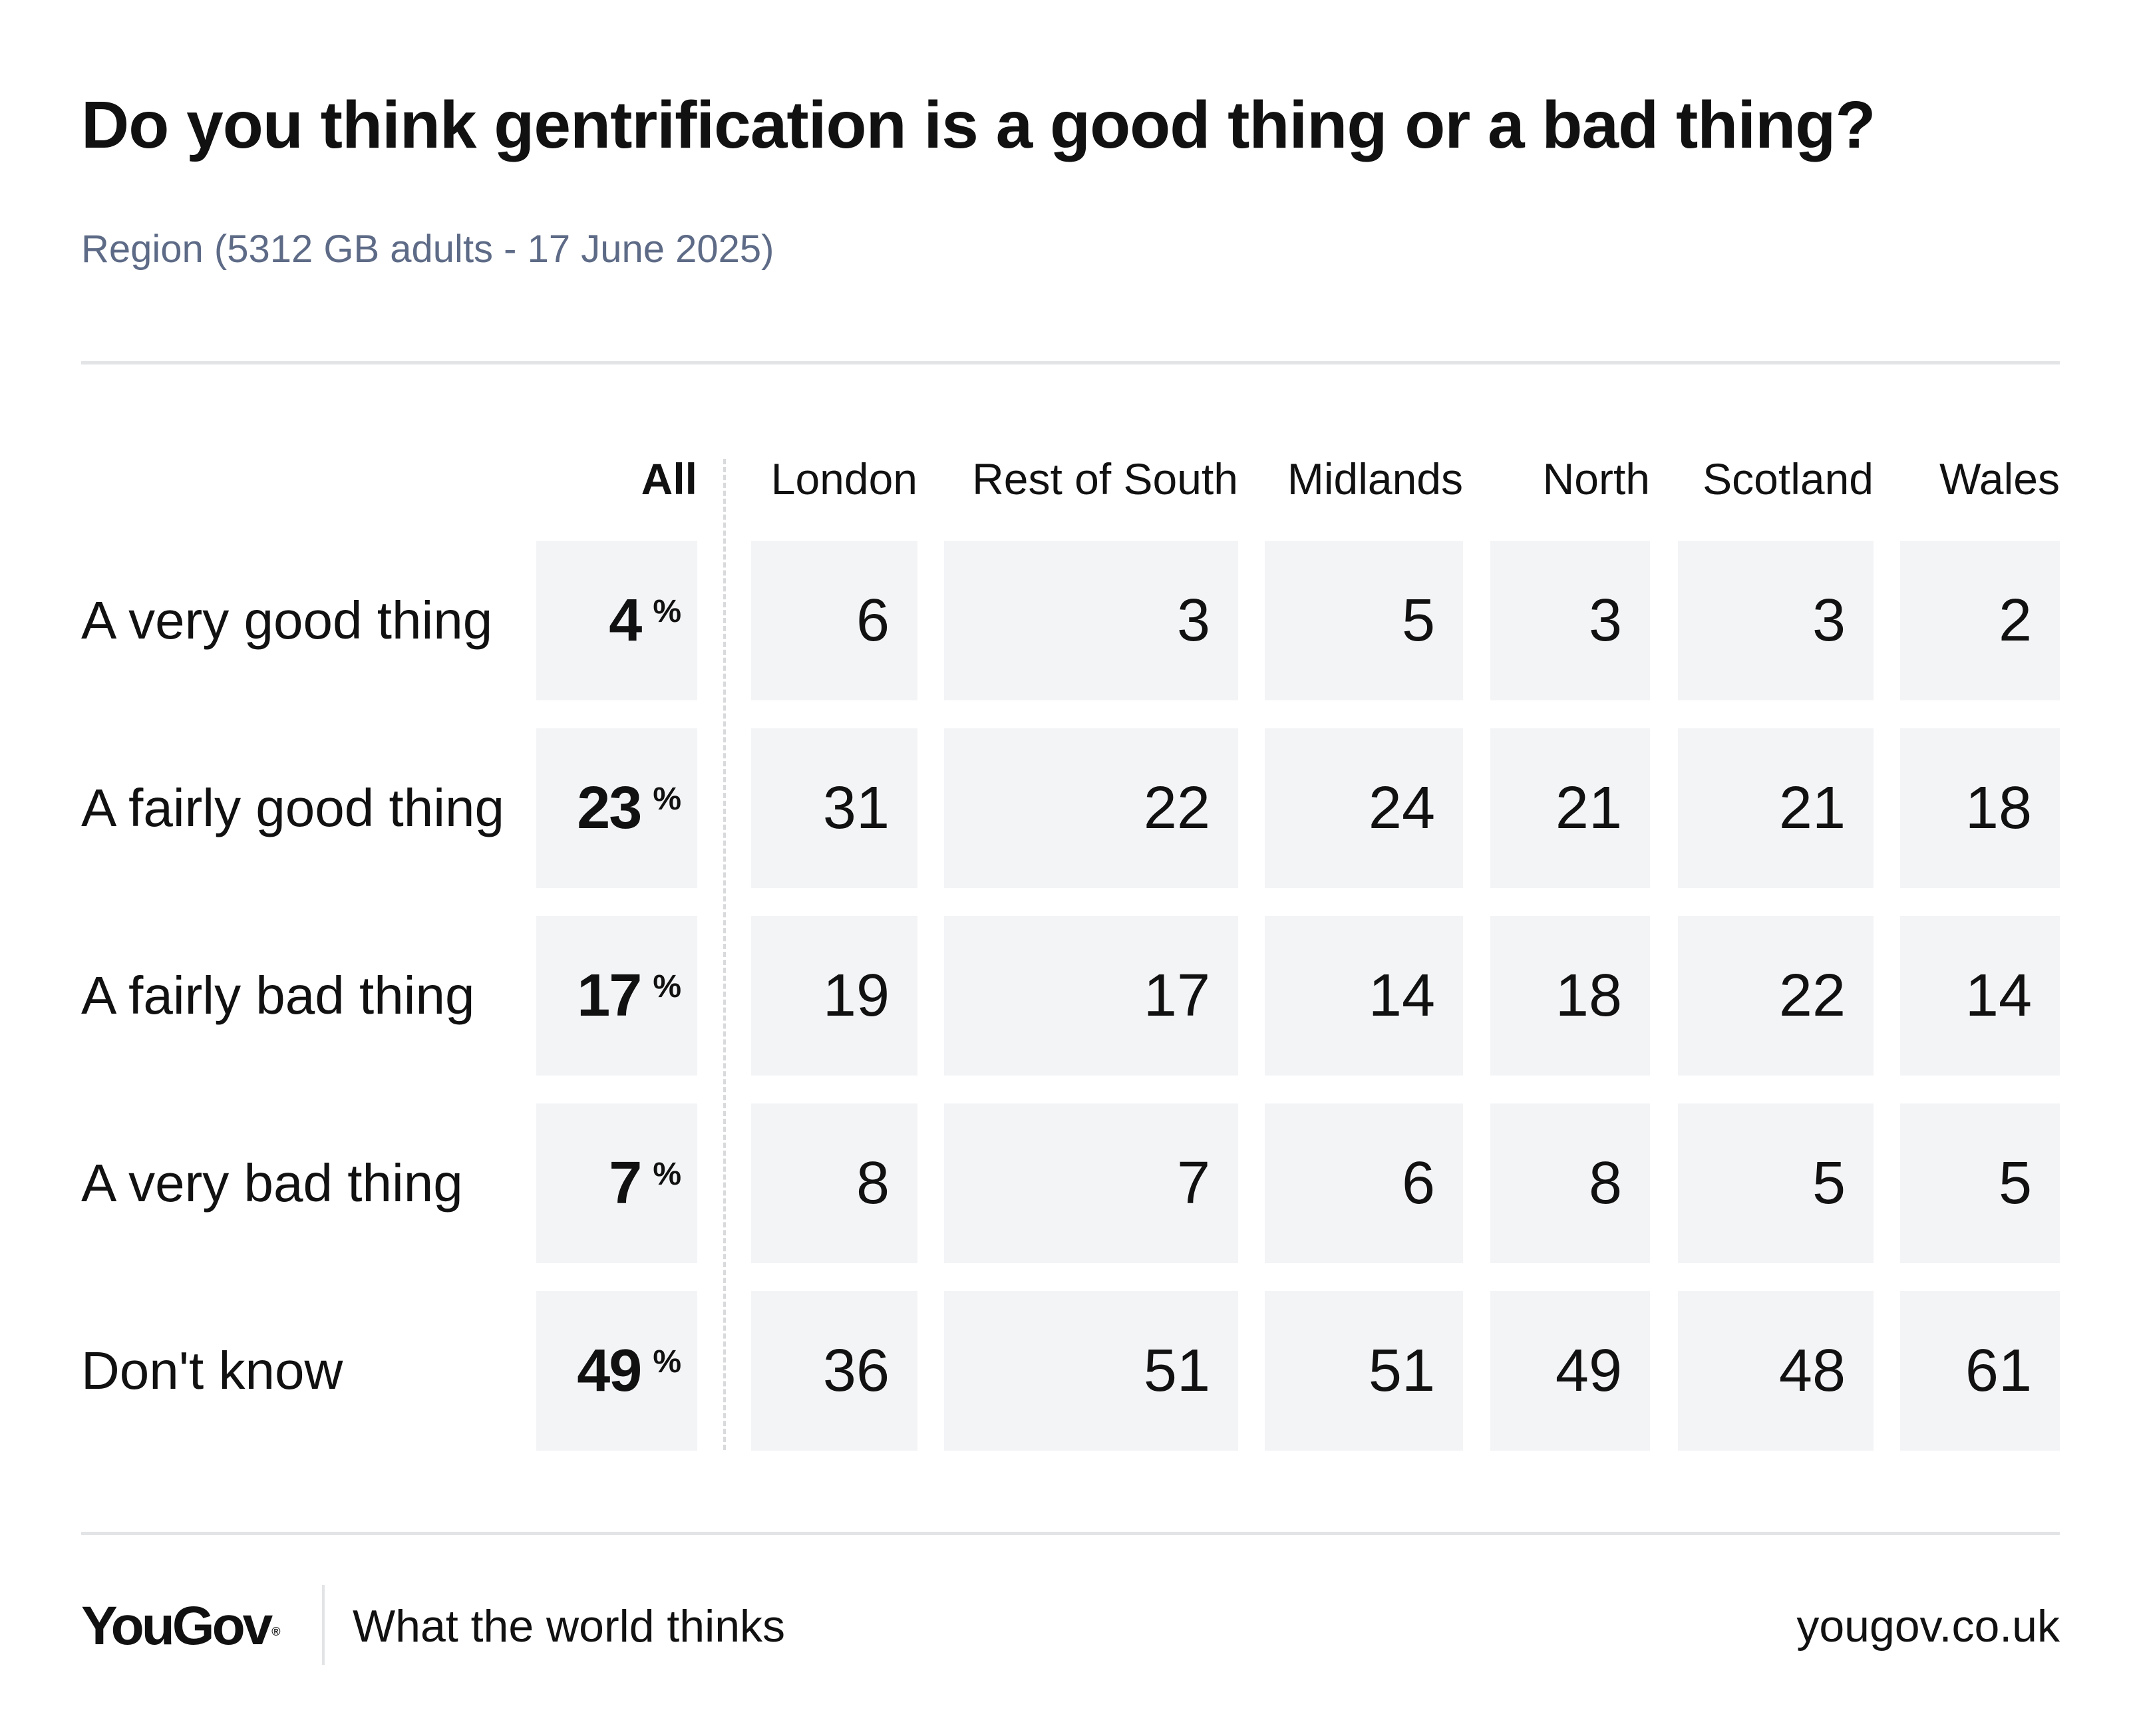 The width and height of the screenshot is (2129, 1736). What do you see at coordinates (609, 1370) in the screenshot?
I see `all-value: 49` at bounding box center [609, 1370].